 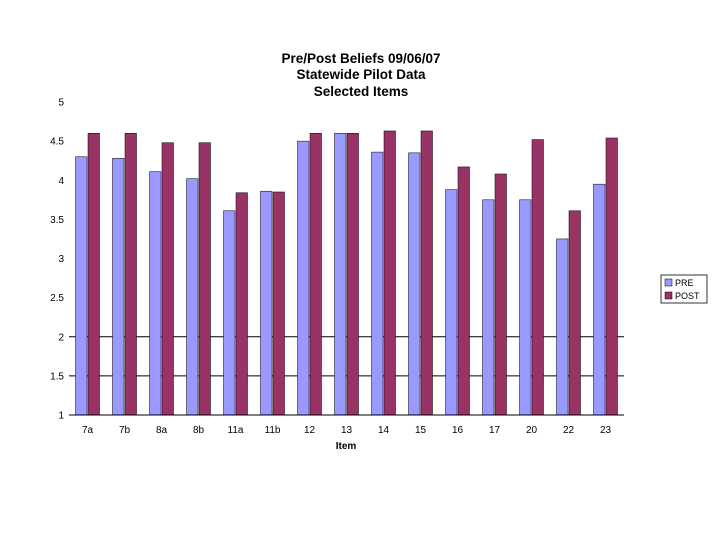 What do you see at coordinates (199, 430) in the screenshot?
I see `x-tick-label: 8b` at bounding box center [199, 430].